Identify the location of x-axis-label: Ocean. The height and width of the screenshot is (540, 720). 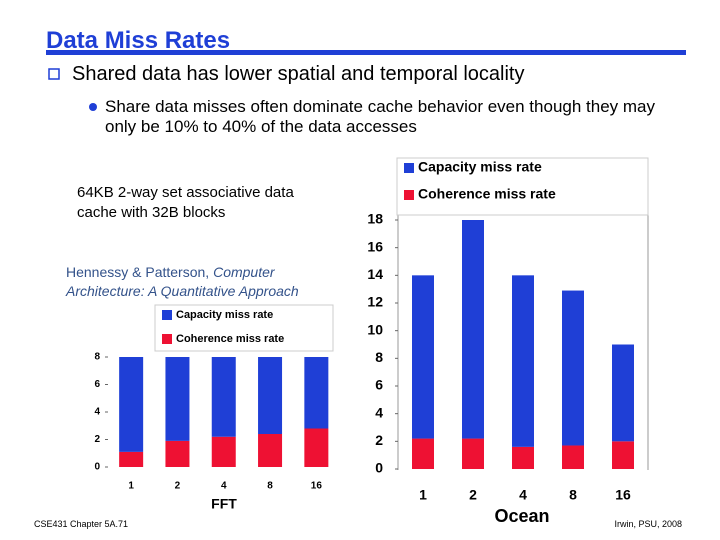
(521, 516).